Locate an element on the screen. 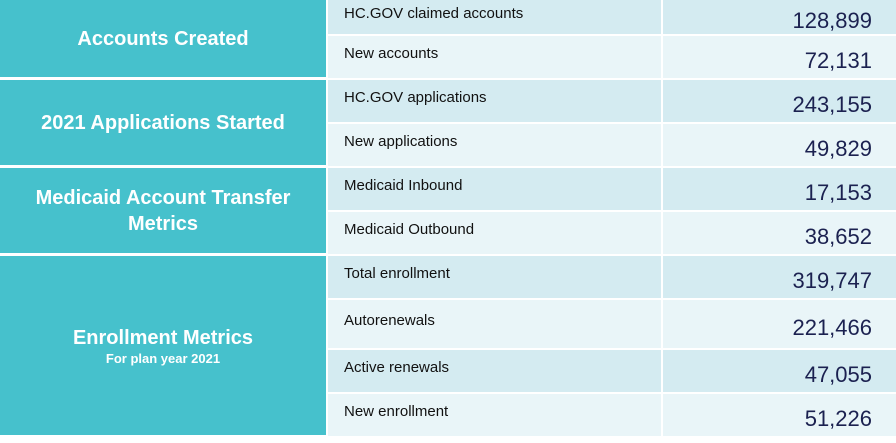 Image resolution: width=896 pixels, height=443 pixels. row-label: Active renewals is located at coordinates (495, 372).